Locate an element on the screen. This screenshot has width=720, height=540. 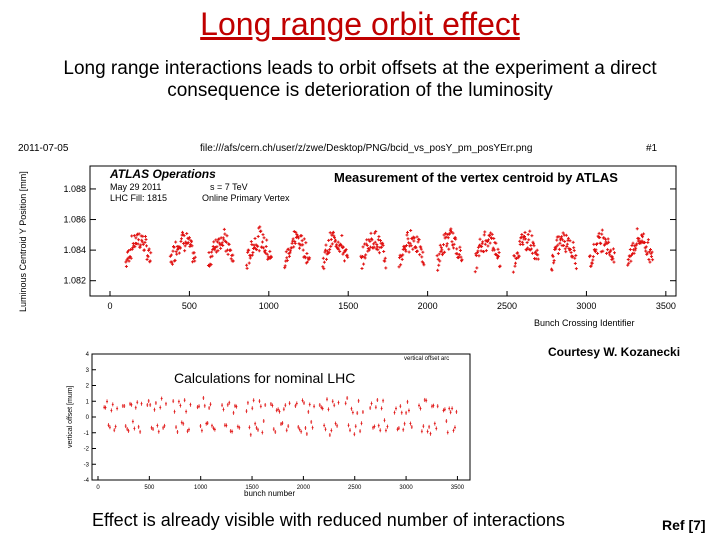
plot2-ytick-label: 3 is located at coordinates (88, 371).